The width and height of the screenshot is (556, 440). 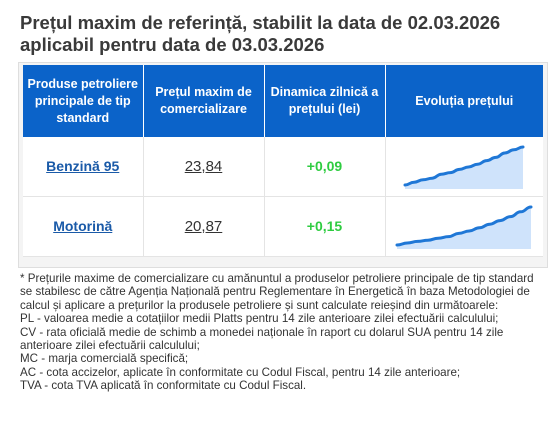 I want to click on daily-change-value: +0,09, so click(x=324, y=165).